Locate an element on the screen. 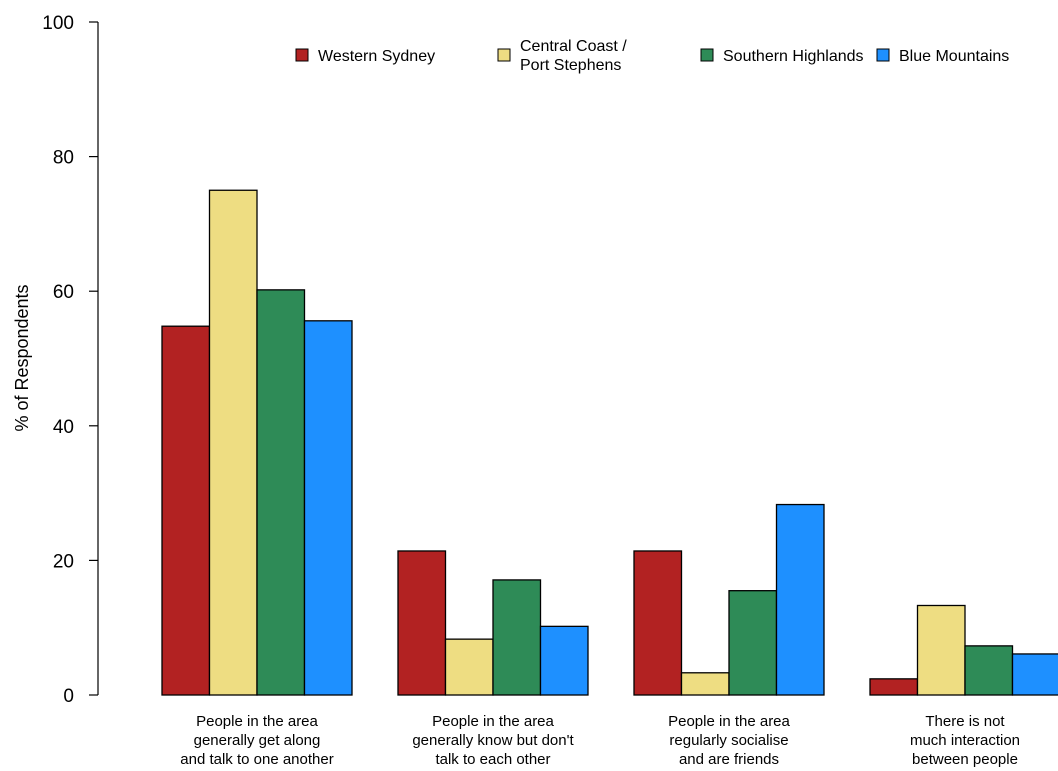 Image resolution: width=1058 pixels, height=771 pixels. legend-label: Southern Highlands is located at coordinates (793, 56).